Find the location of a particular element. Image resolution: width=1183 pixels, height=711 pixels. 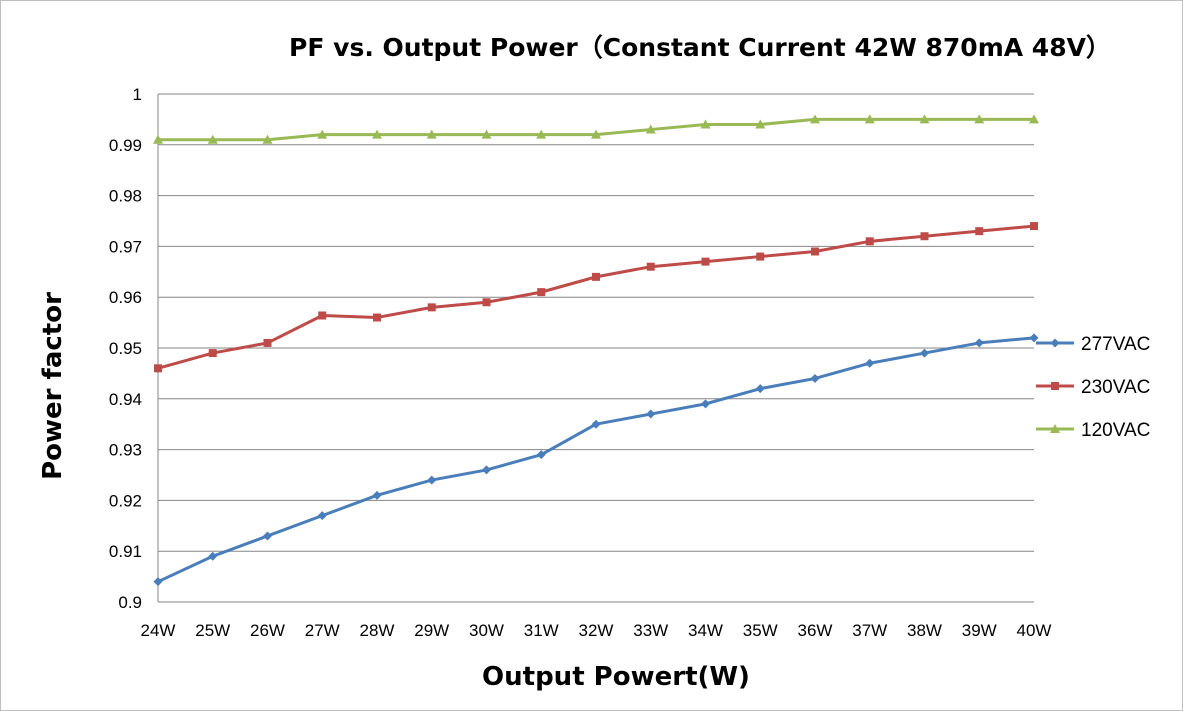

x-tick-label: 34W is located at coordinates (705, 630).